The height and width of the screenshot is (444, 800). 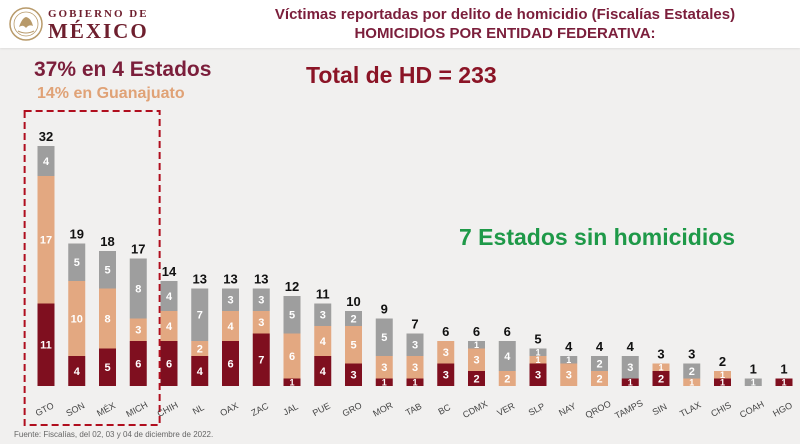 What do you see at coordinates (260, 409) in the screenshot?
I see `category-label-zac: ZAC` at bounding box center [260, 409].